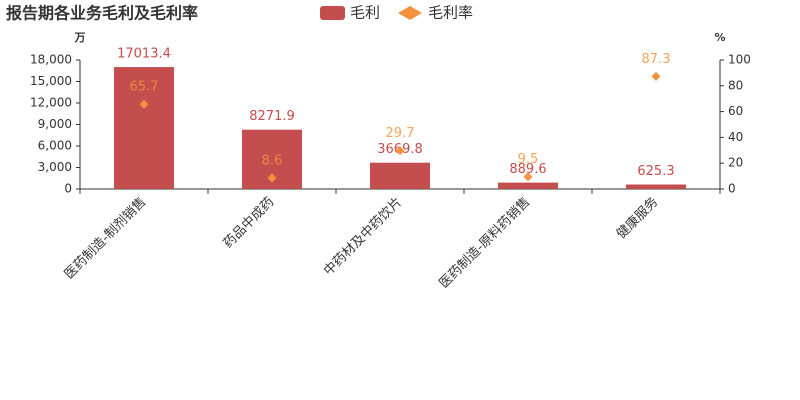  What do you see at coordinates (51, 81) in the screenshot?
I see `y-tick-label: 15,000` at bounding box center [51, 81].